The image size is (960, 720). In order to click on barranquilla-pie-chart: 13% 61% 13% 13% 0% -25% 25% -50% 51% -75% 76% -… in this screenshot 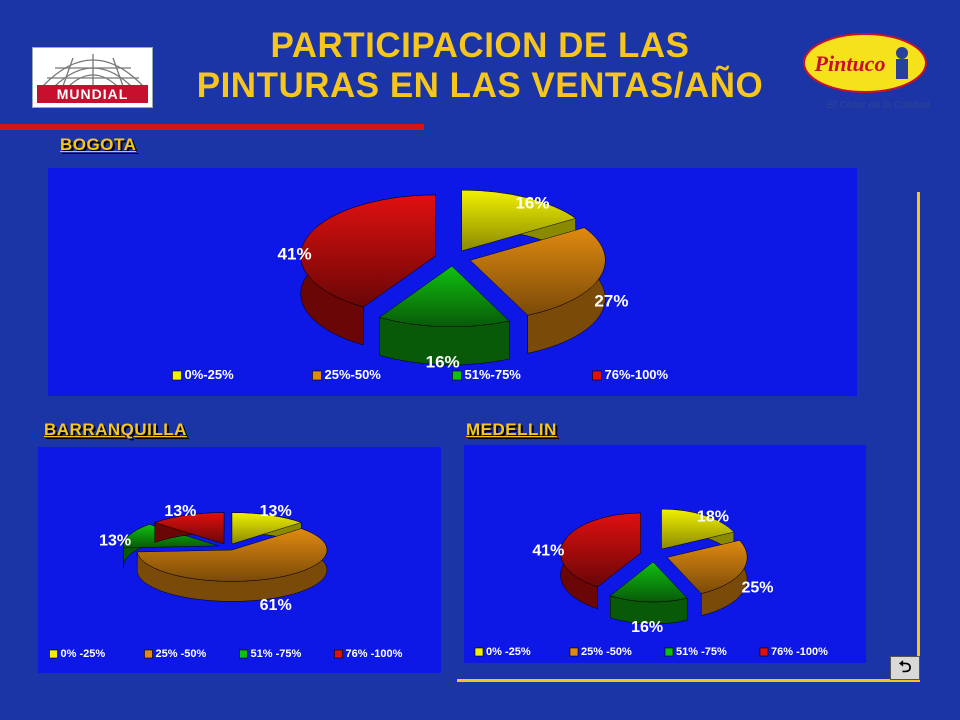, I will do `click(226, 581)`.